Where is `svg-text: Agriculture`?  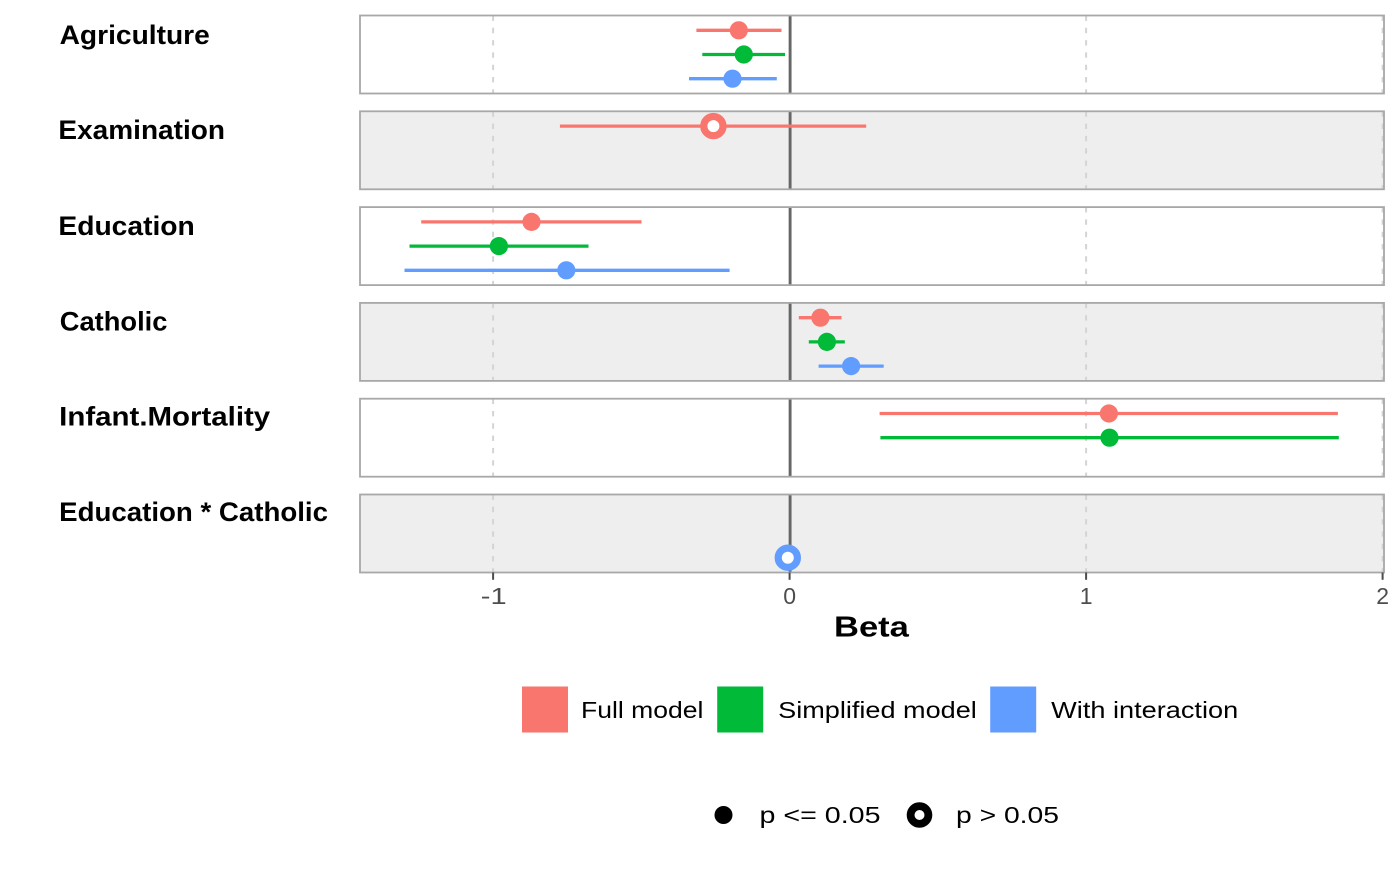 svg-text: Agriculture is located at coordinates (135, 35).